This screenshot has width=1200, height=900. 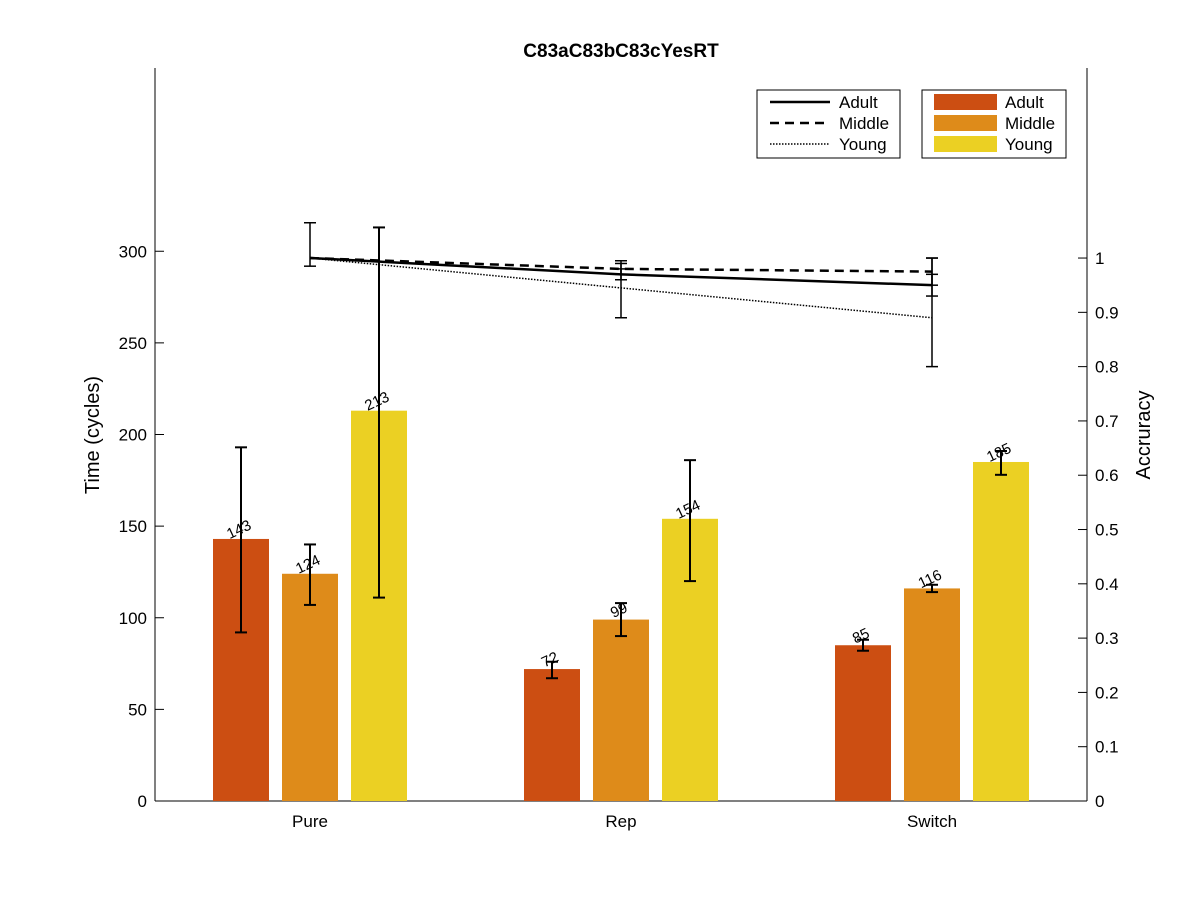 What do you see at coordinates (137, 709) in the screenshot?
I see `y-tick-label: 50` at bounding box center [137, 709].